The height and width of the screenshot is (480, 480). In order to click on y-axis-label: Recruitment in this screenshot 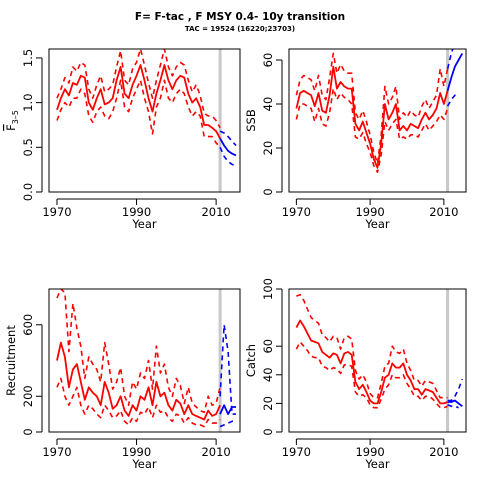, I will do `click(11, 360)`.